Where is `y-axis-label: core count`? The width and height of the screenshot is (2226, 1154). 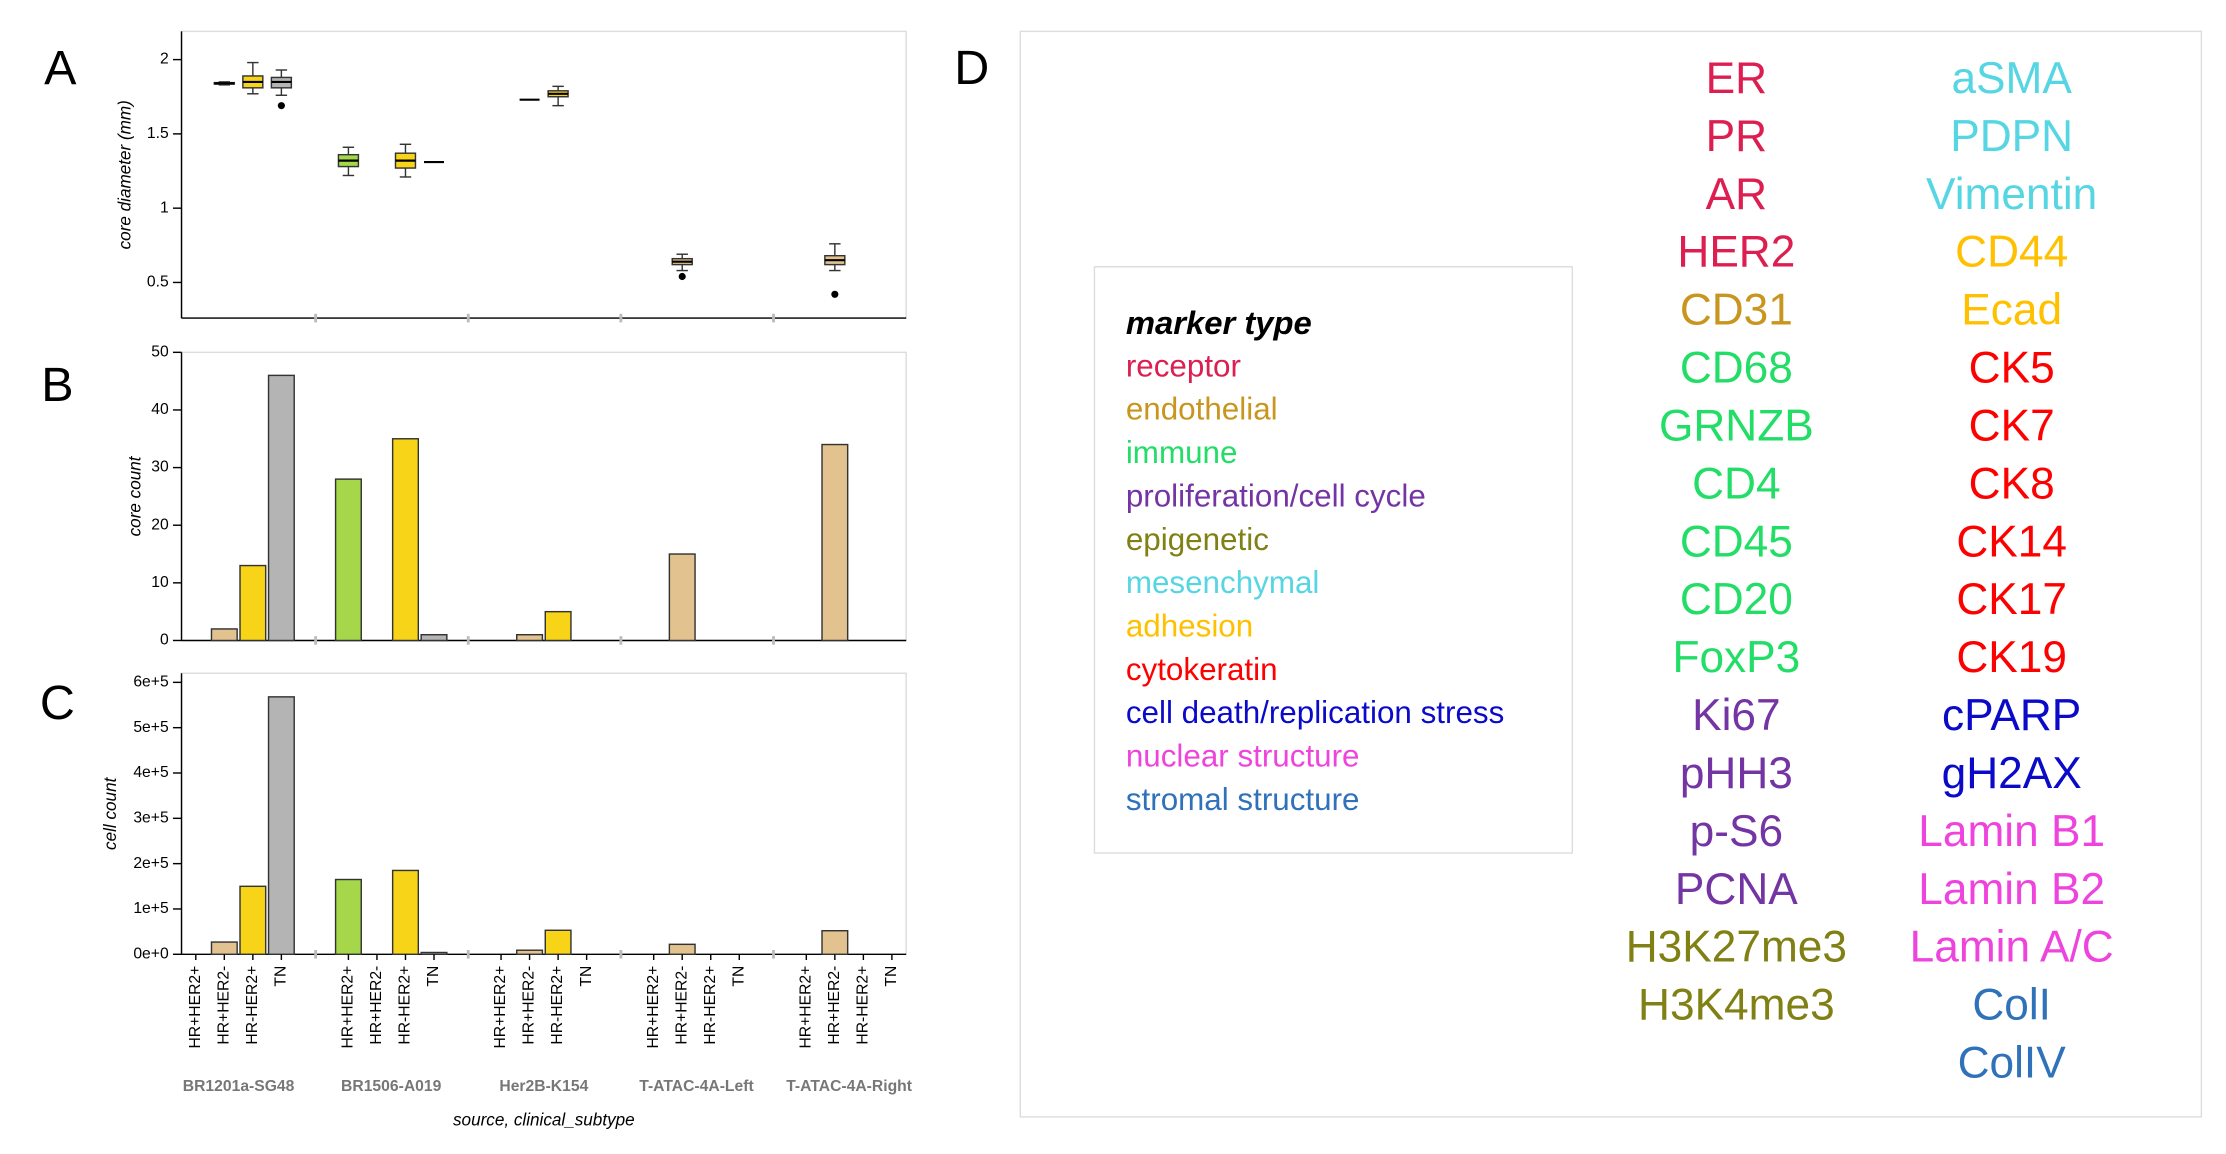 y-axis-label: core count is located at coordinates (134, 495).